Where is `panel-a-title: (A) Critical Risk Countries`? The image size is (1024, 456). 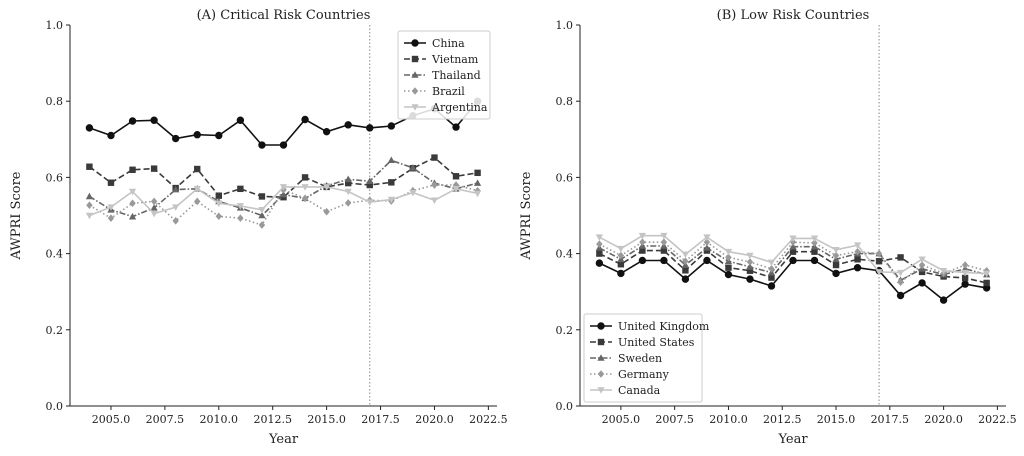 panel-a-title: (A) Critical Risk Countries is located at coordinates (284, 15).